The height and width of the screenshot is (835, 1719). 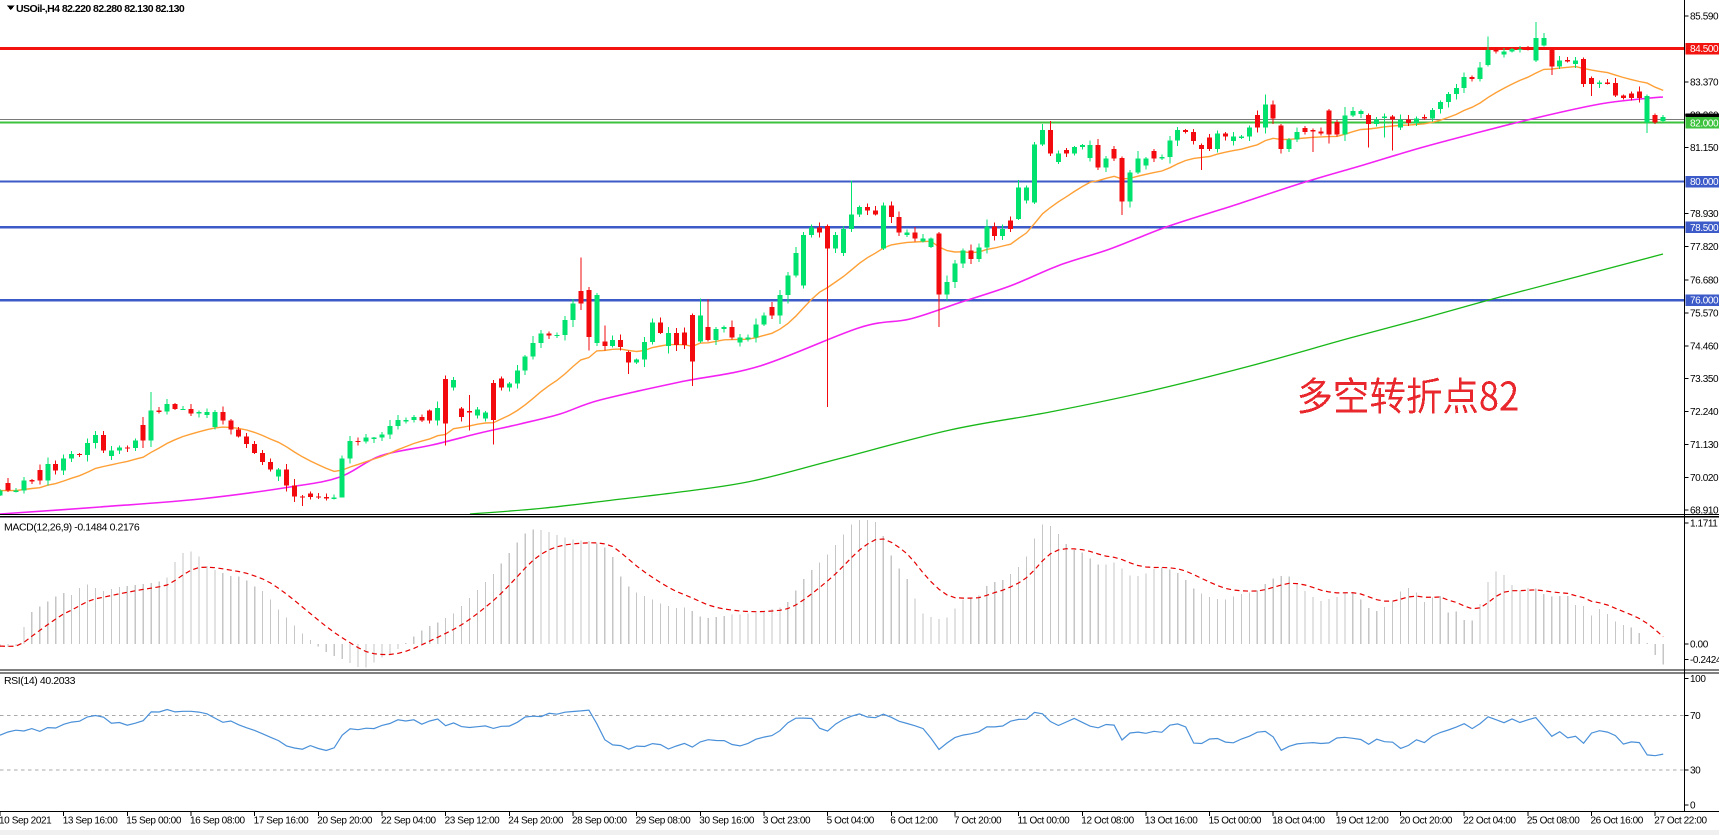 What do you see at coordinates (1362, 821) in the screenshot?
I see `svg-text: 19 Oct 12:00` at bounding box center [1362, 821].